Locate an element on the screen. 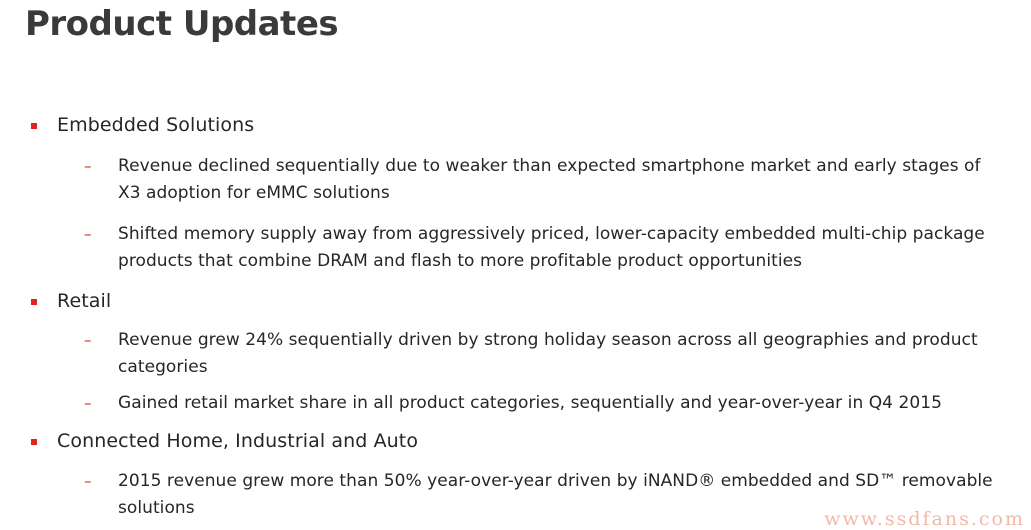 The height and width of the screenshot is (530, 1031). watermark: www.ssdfans.com is located at coordinates (924, 519).